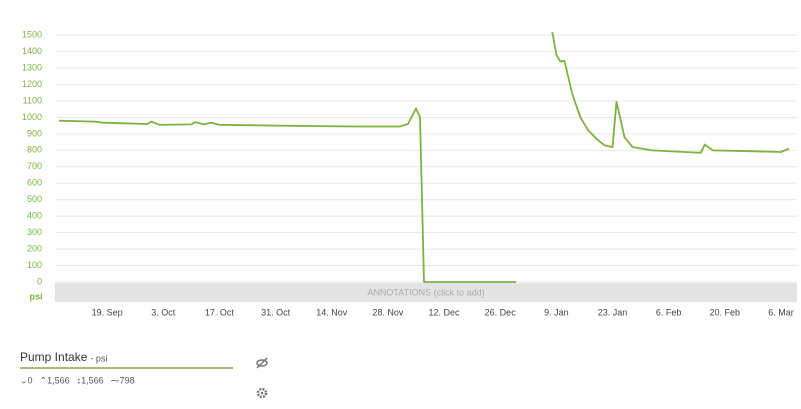 The image size is (801, 409). I want to click on x-tick-label: 31. Oct, so click(276, 312).